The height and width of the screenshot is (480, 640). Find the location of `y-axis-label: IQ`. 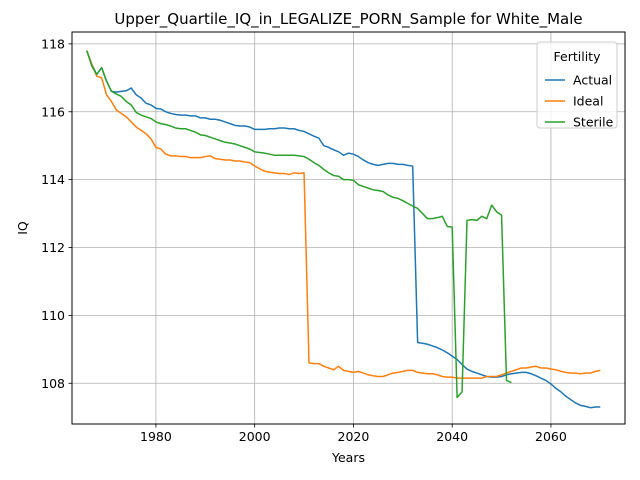

y-axis-label: IQ is located at coordinates (22, 228).